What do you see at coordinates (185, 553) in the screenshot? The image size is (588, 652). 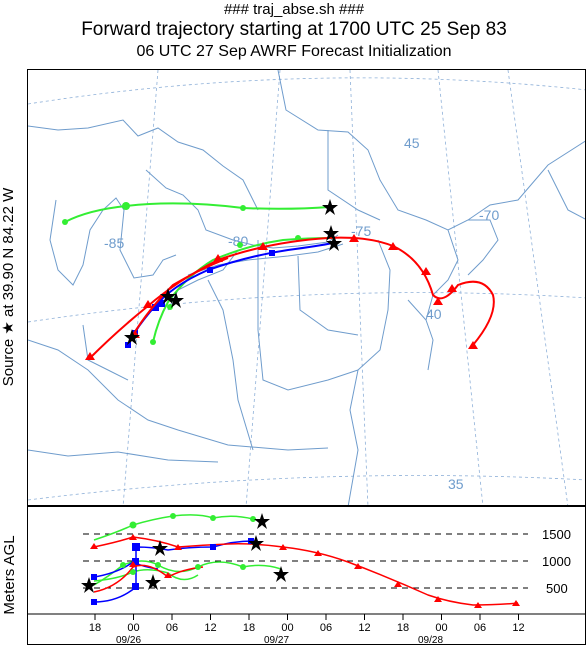 I see `altitude-stars` at bounding box center [185, 553].